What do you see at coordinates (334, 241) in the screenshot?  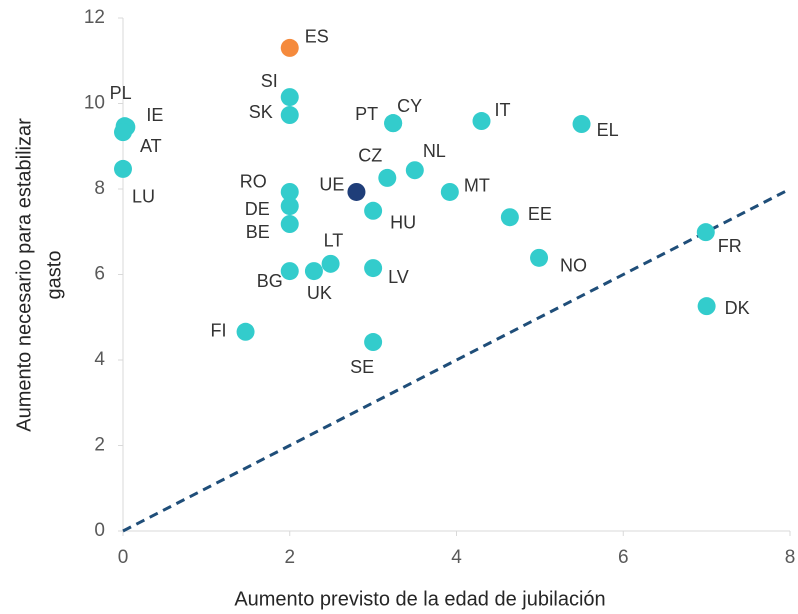 I see `point-label: LT` at bounding box center [334, 241].